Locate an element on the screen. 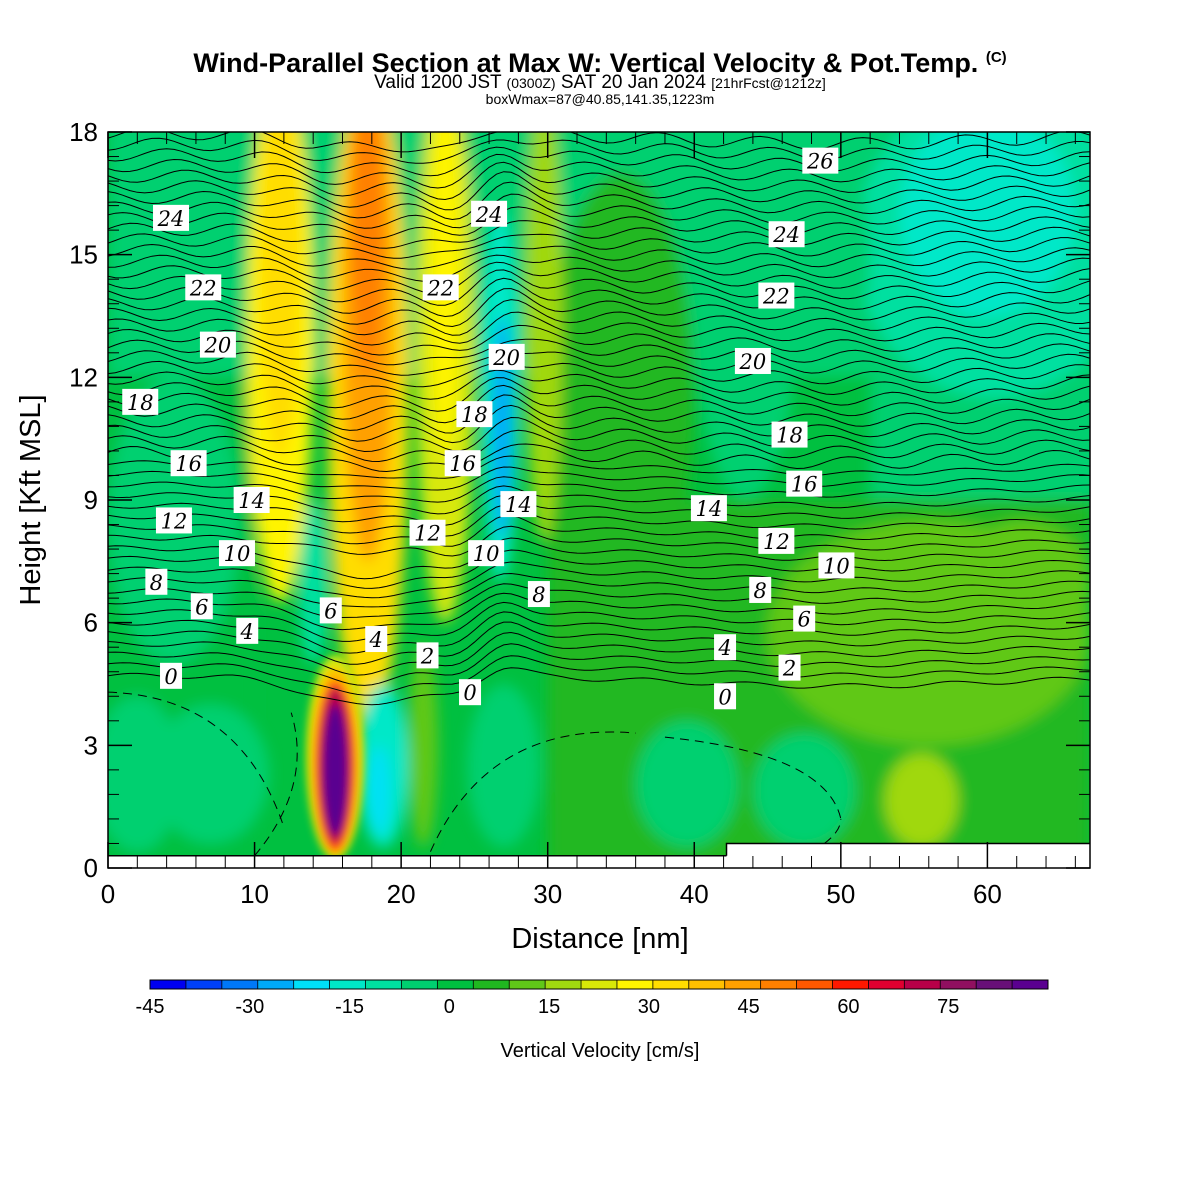 Image resolution: width=1200 pixels, height=1200 pixels. colorbar-tick-label: 0 is located at coordinates (449, 1007).